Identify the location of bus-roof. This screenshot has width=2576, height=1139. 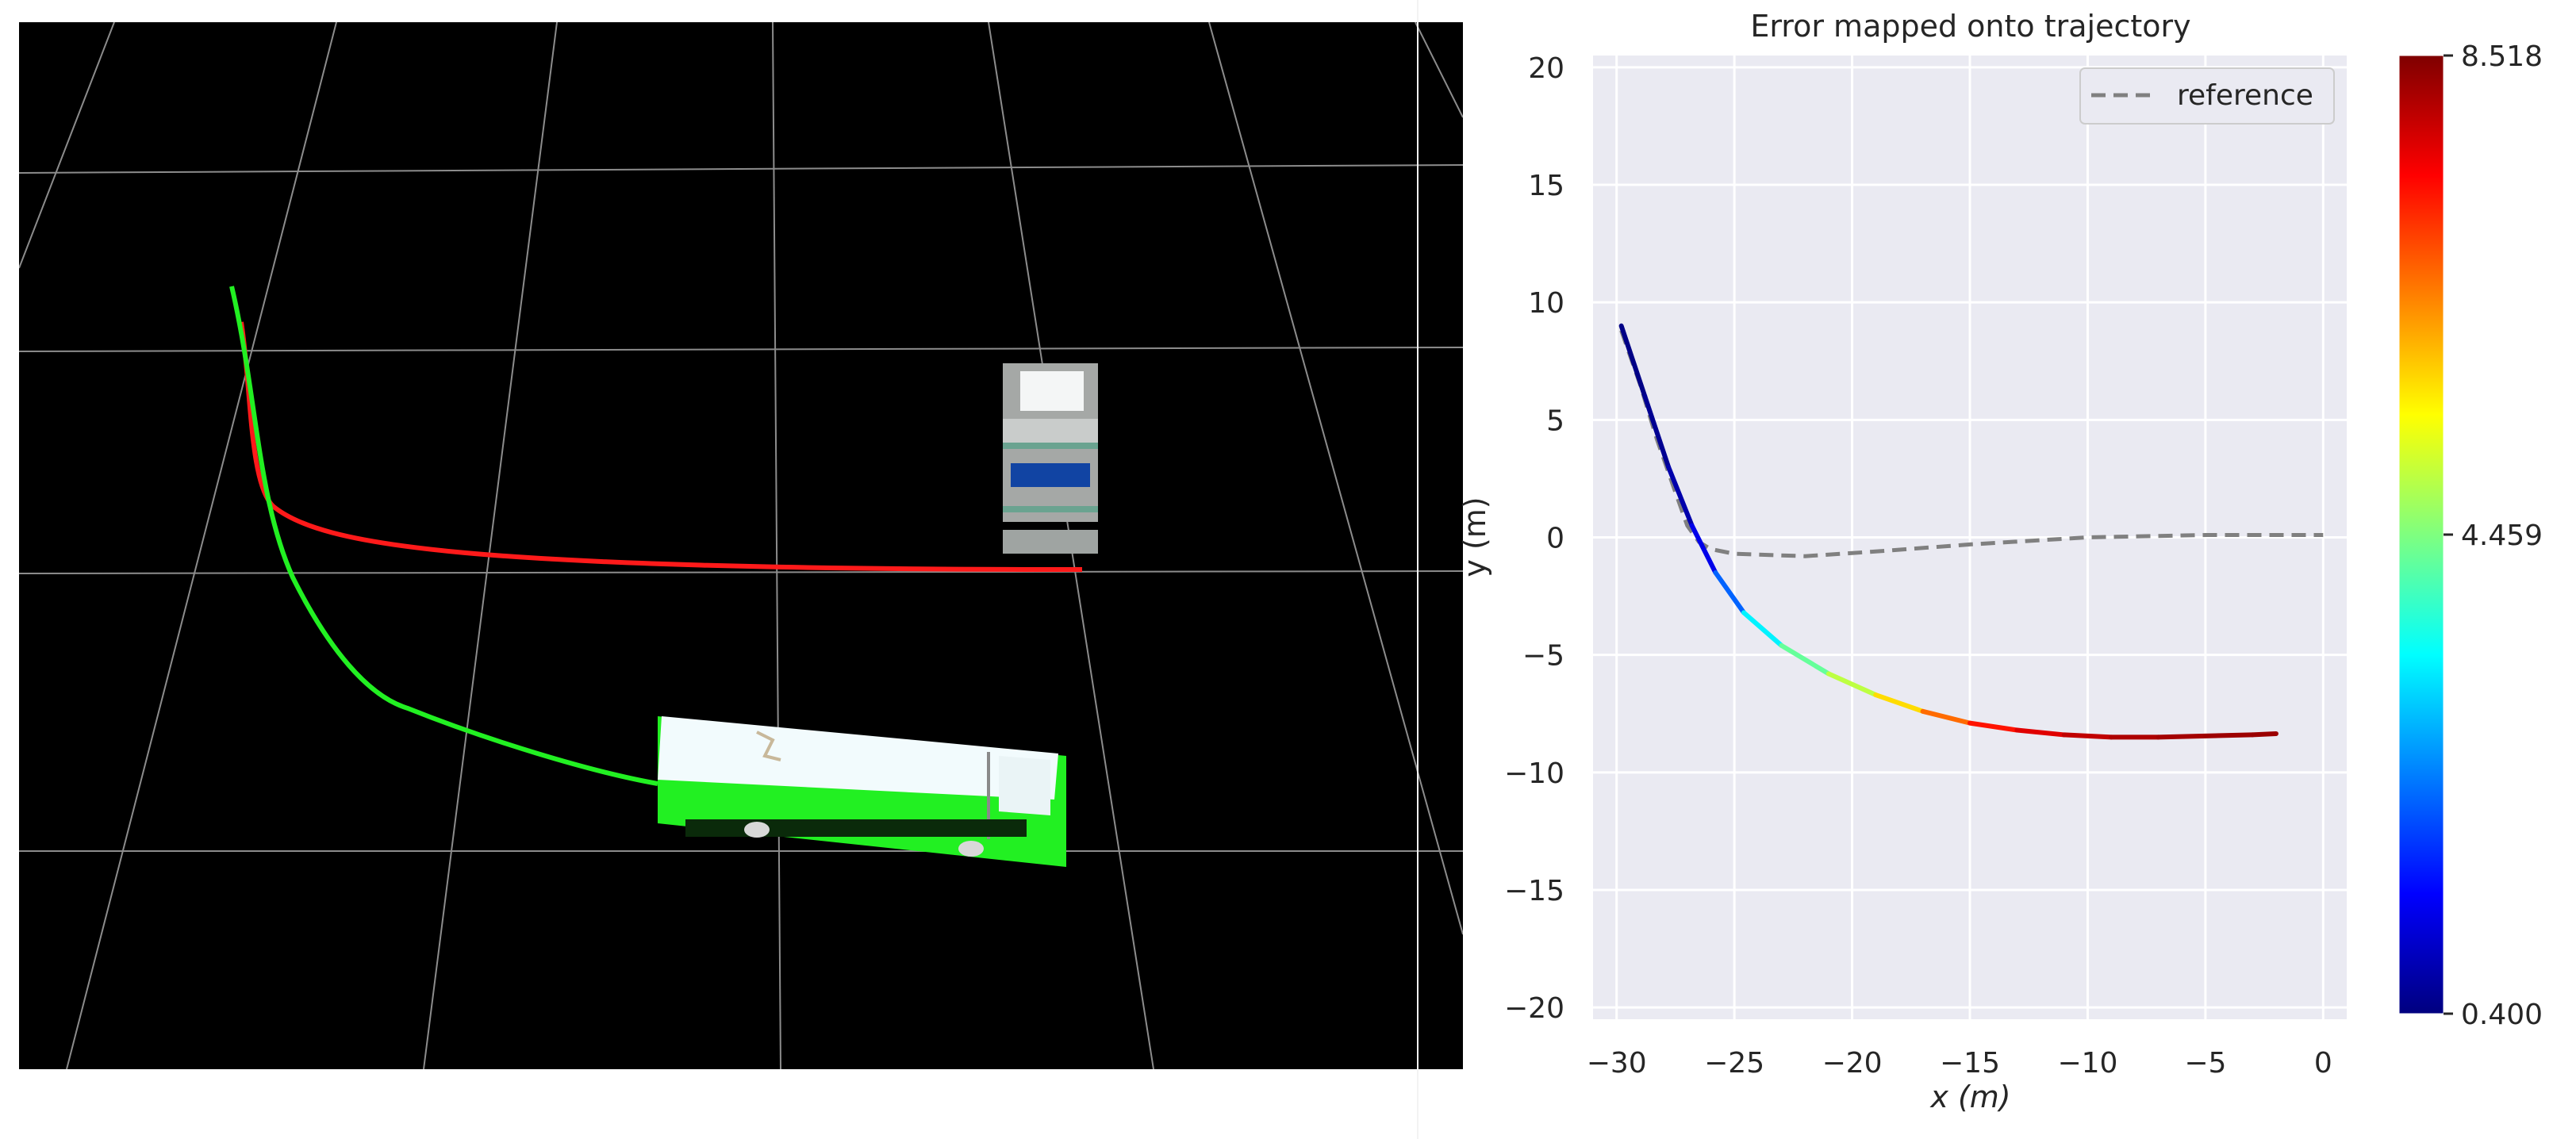
(858, 758).